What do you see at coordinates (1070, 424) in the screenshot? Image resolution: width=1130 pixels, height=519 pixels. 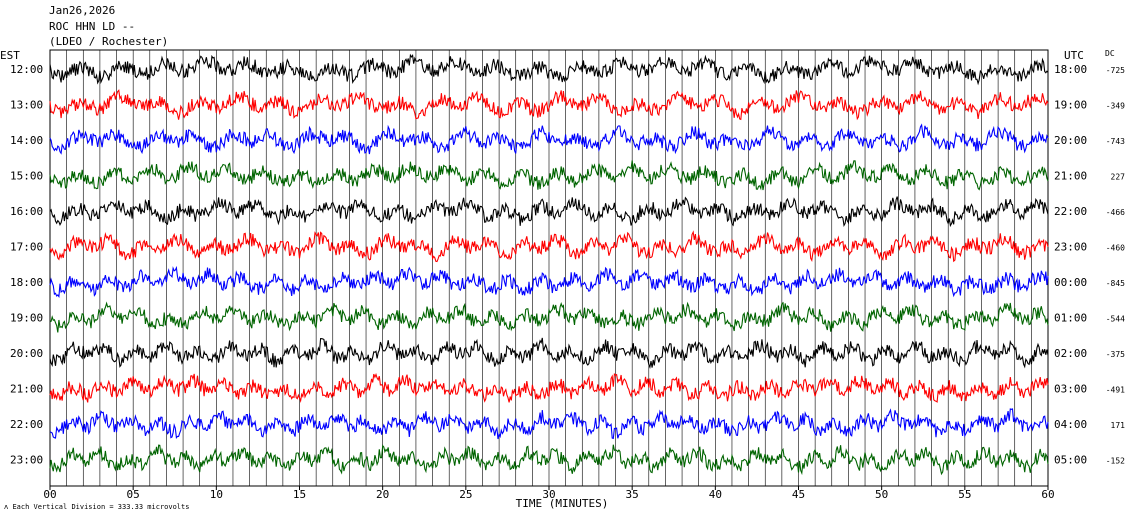 I see `utc-hour-label: 04:00` at bounding box center [1070, 424].